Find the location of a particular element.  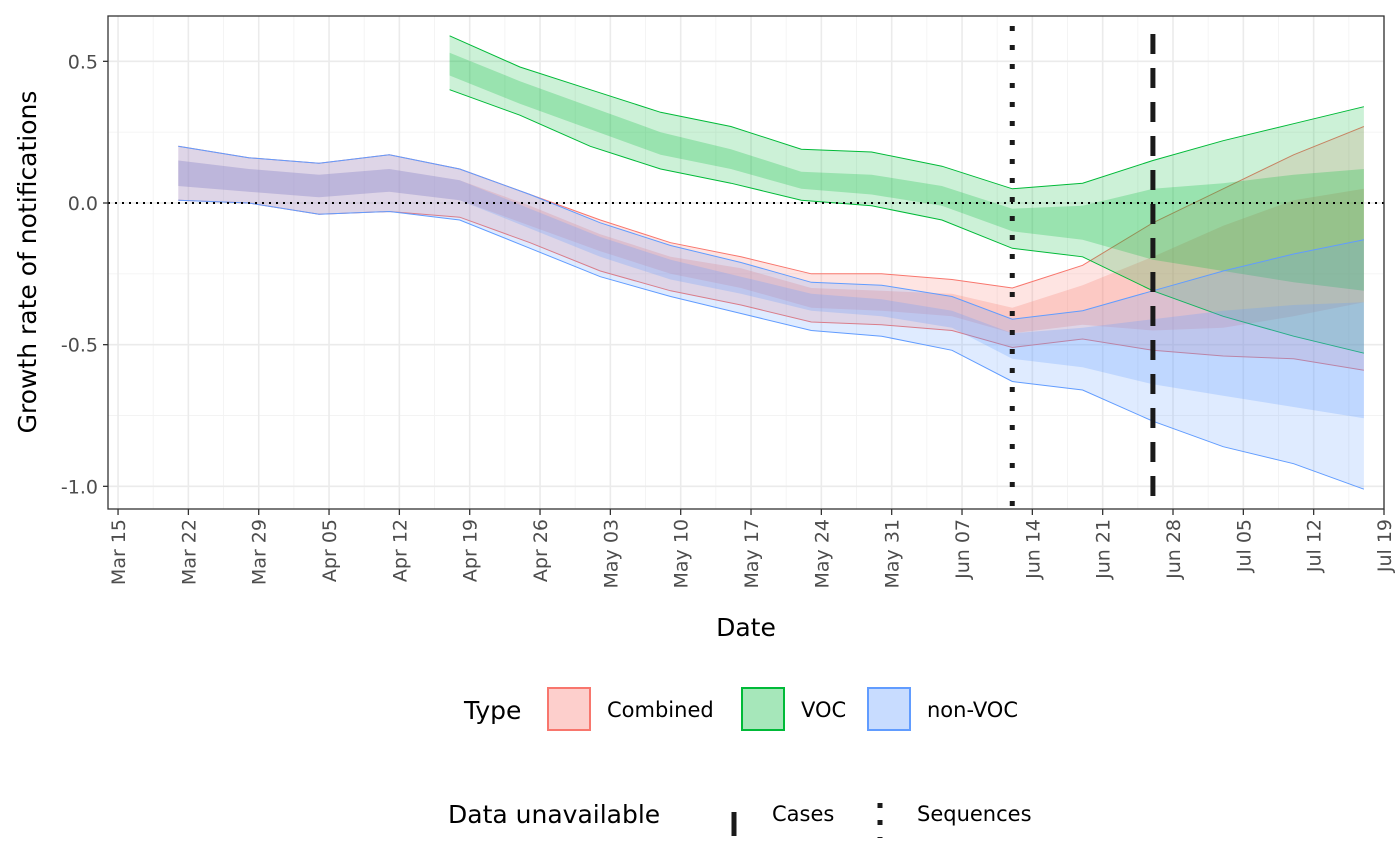

x-tick-label-4: Apr 12 is located at coordinates (400, 550).